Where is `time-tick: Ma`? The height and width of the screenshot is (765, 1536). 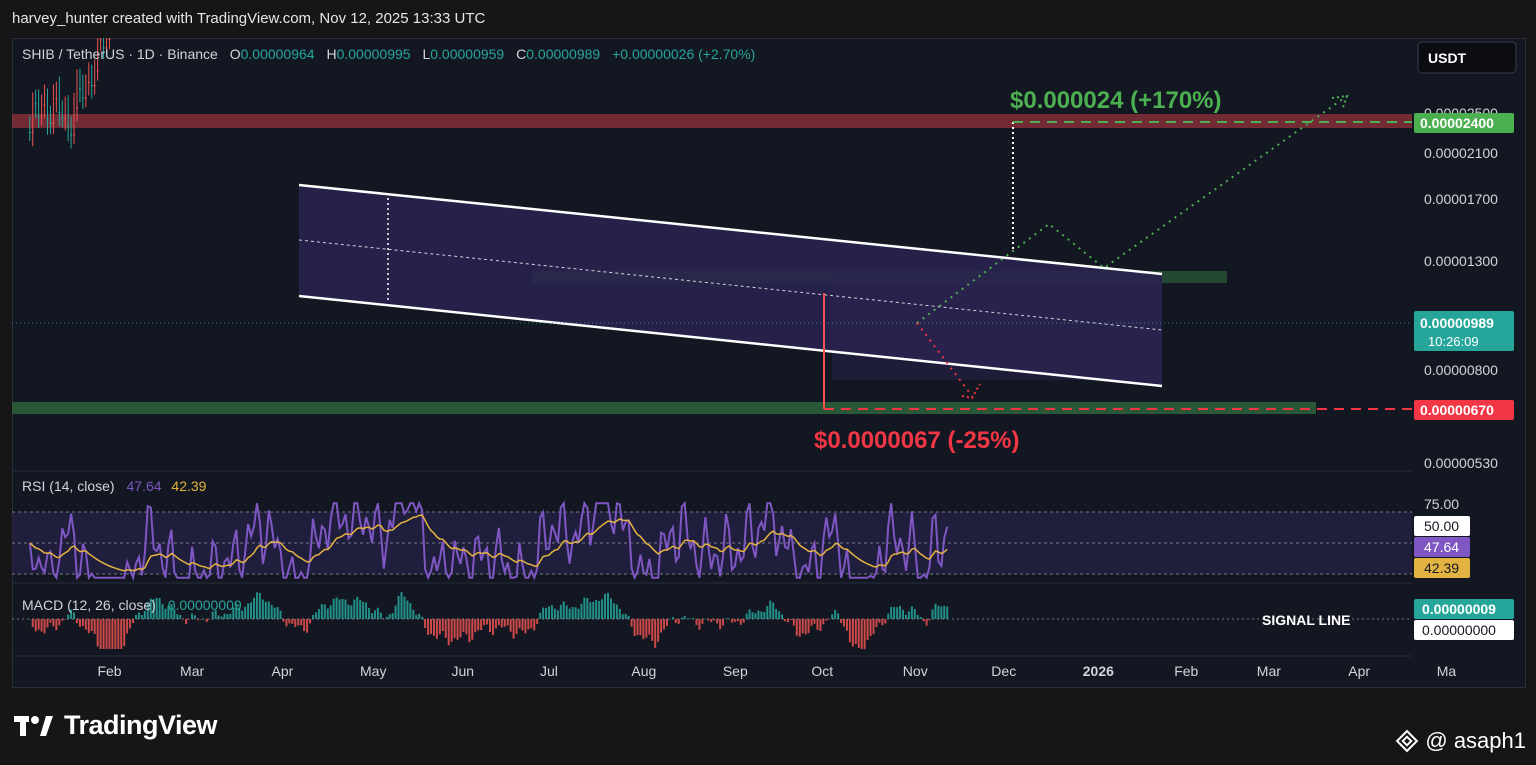
time-tick: Ma is located at coordinates (1447, 671).